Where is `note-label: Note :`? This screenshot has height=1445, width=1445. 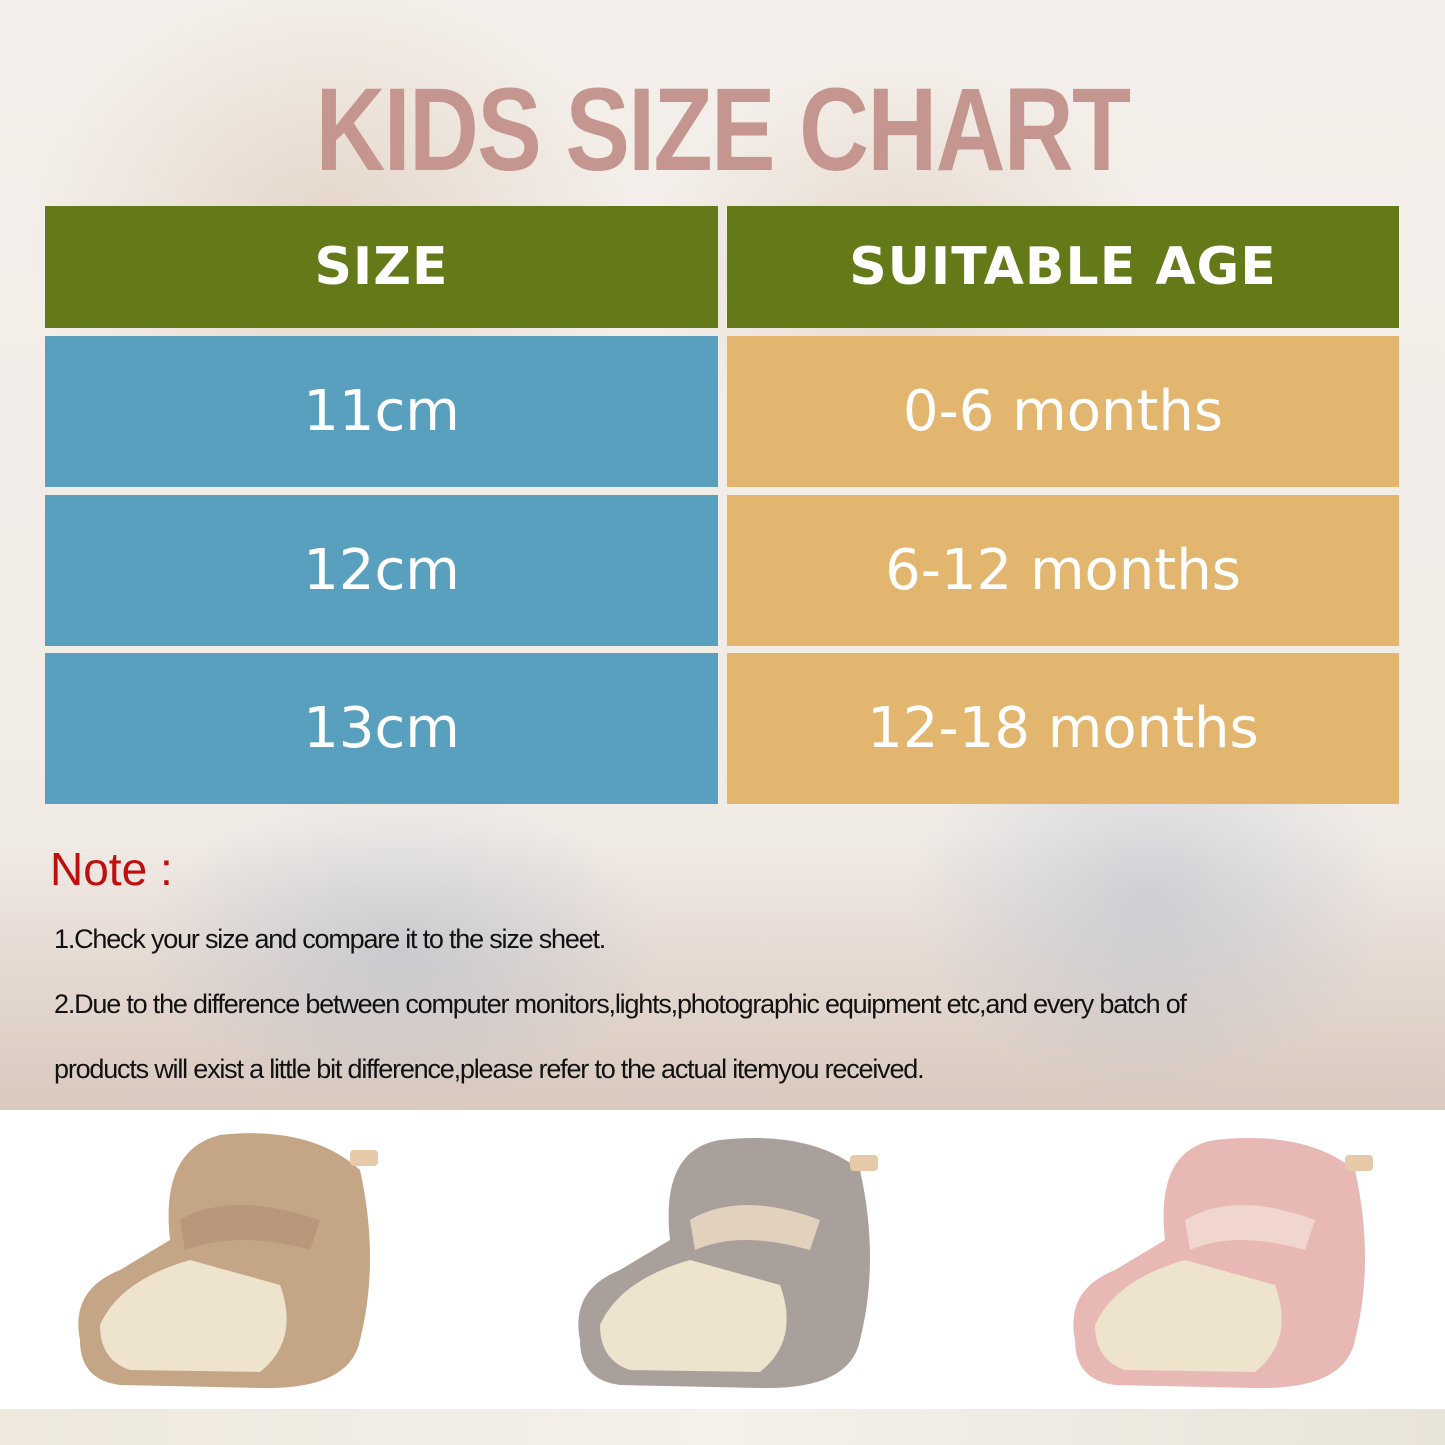
note-label: Note : is located at coordinates (111, 869).